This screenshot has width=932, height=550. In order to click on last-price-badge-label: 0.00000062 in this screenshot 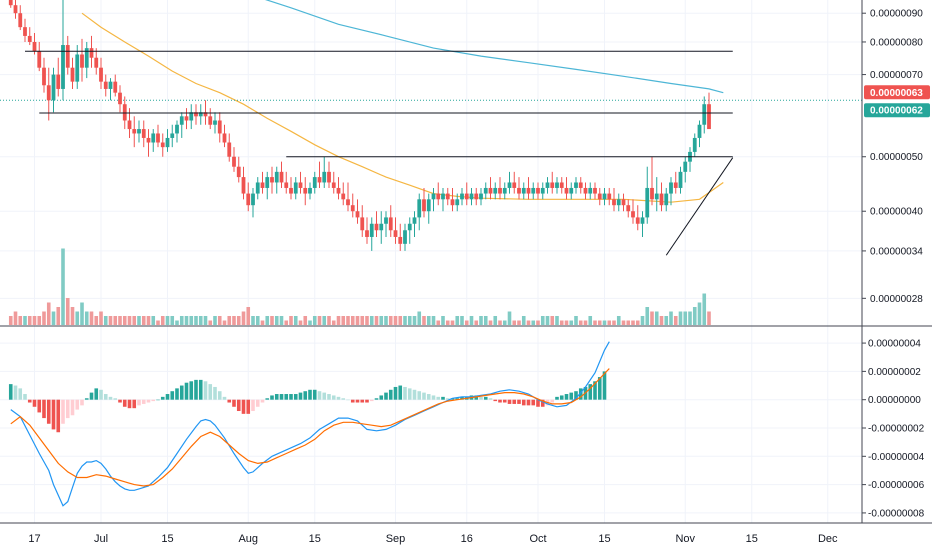, I will do `click(896, 111)`.